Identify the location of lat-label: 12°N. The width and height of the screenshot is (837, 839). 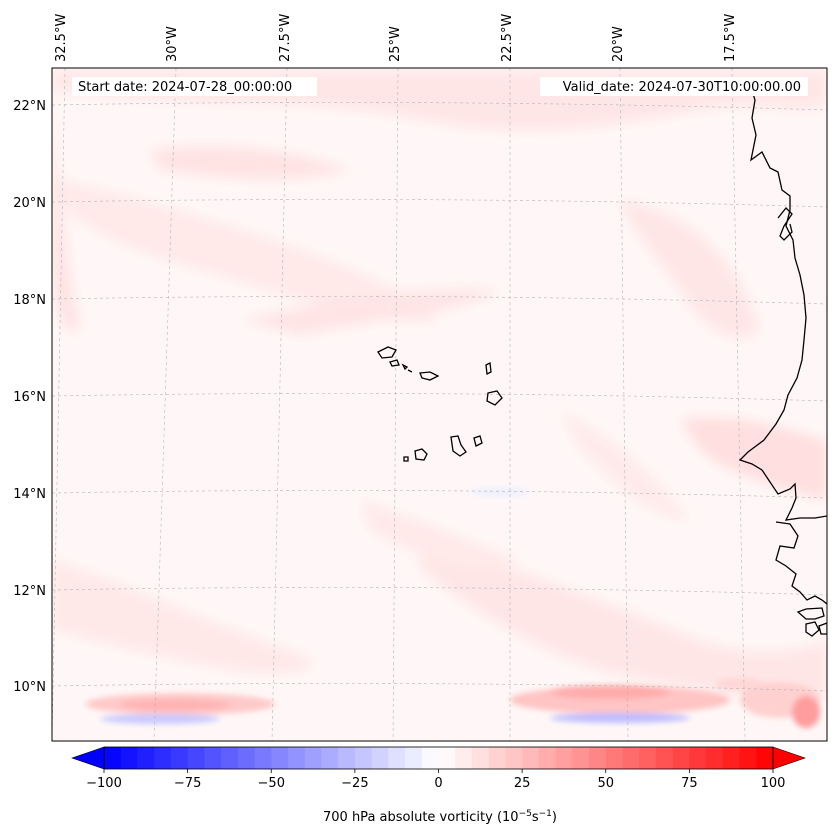
(29, 591).